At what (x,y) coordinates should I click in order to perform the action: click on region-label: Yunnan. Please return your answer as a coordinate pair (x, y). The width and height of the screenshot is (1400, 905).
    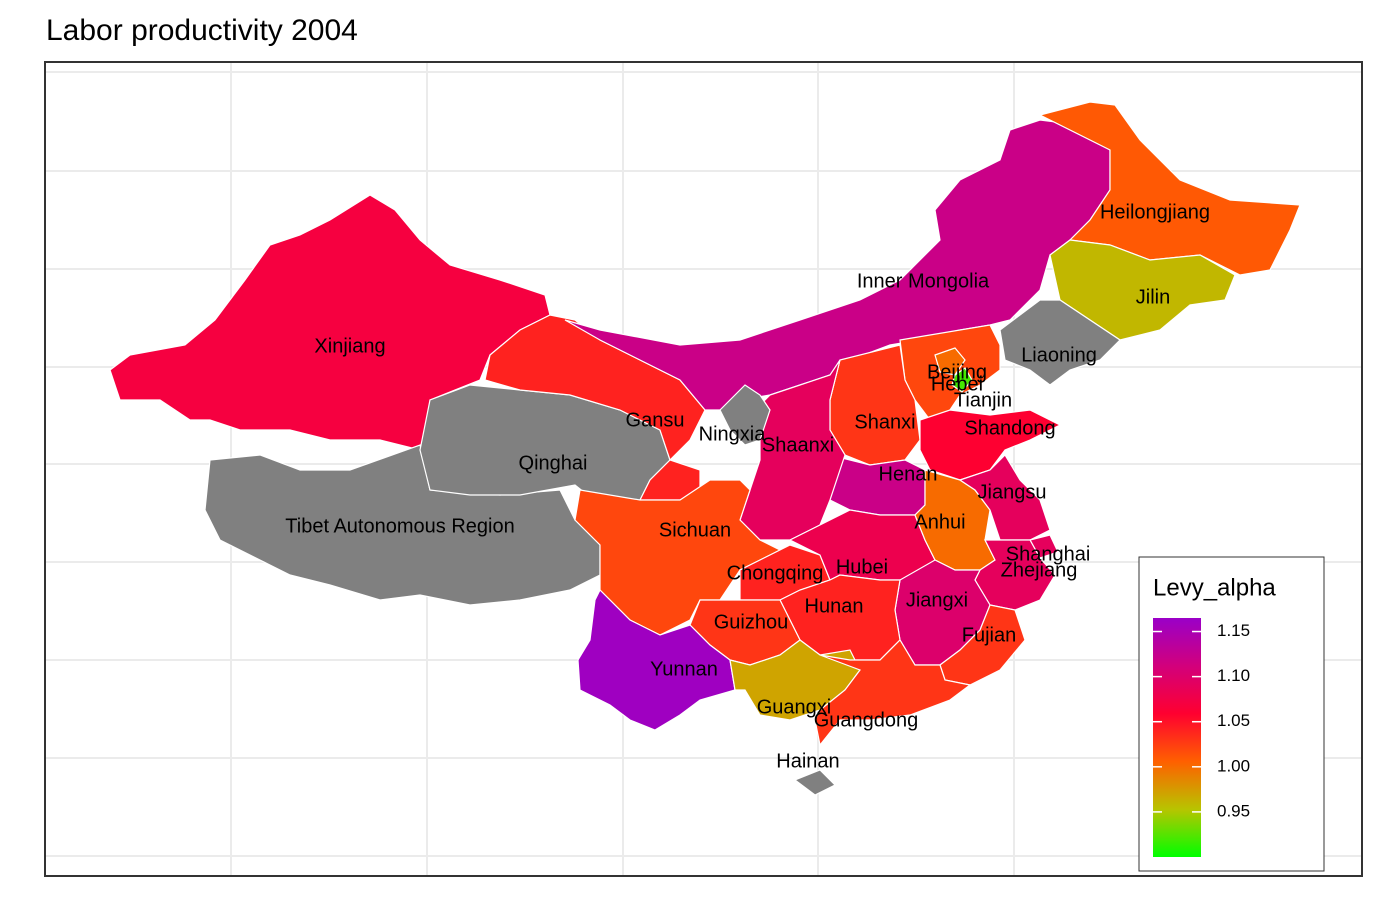
    Looking at the image, I should click on (684, 669).